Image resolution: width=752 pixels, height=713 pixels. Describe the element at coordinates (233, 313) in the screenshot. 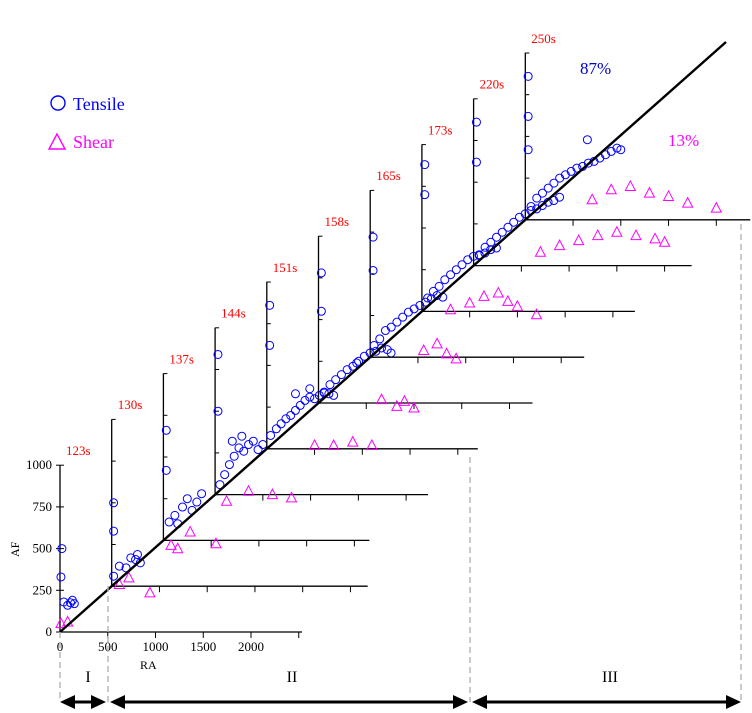

I see `panel-time-label: 144s` at that location.